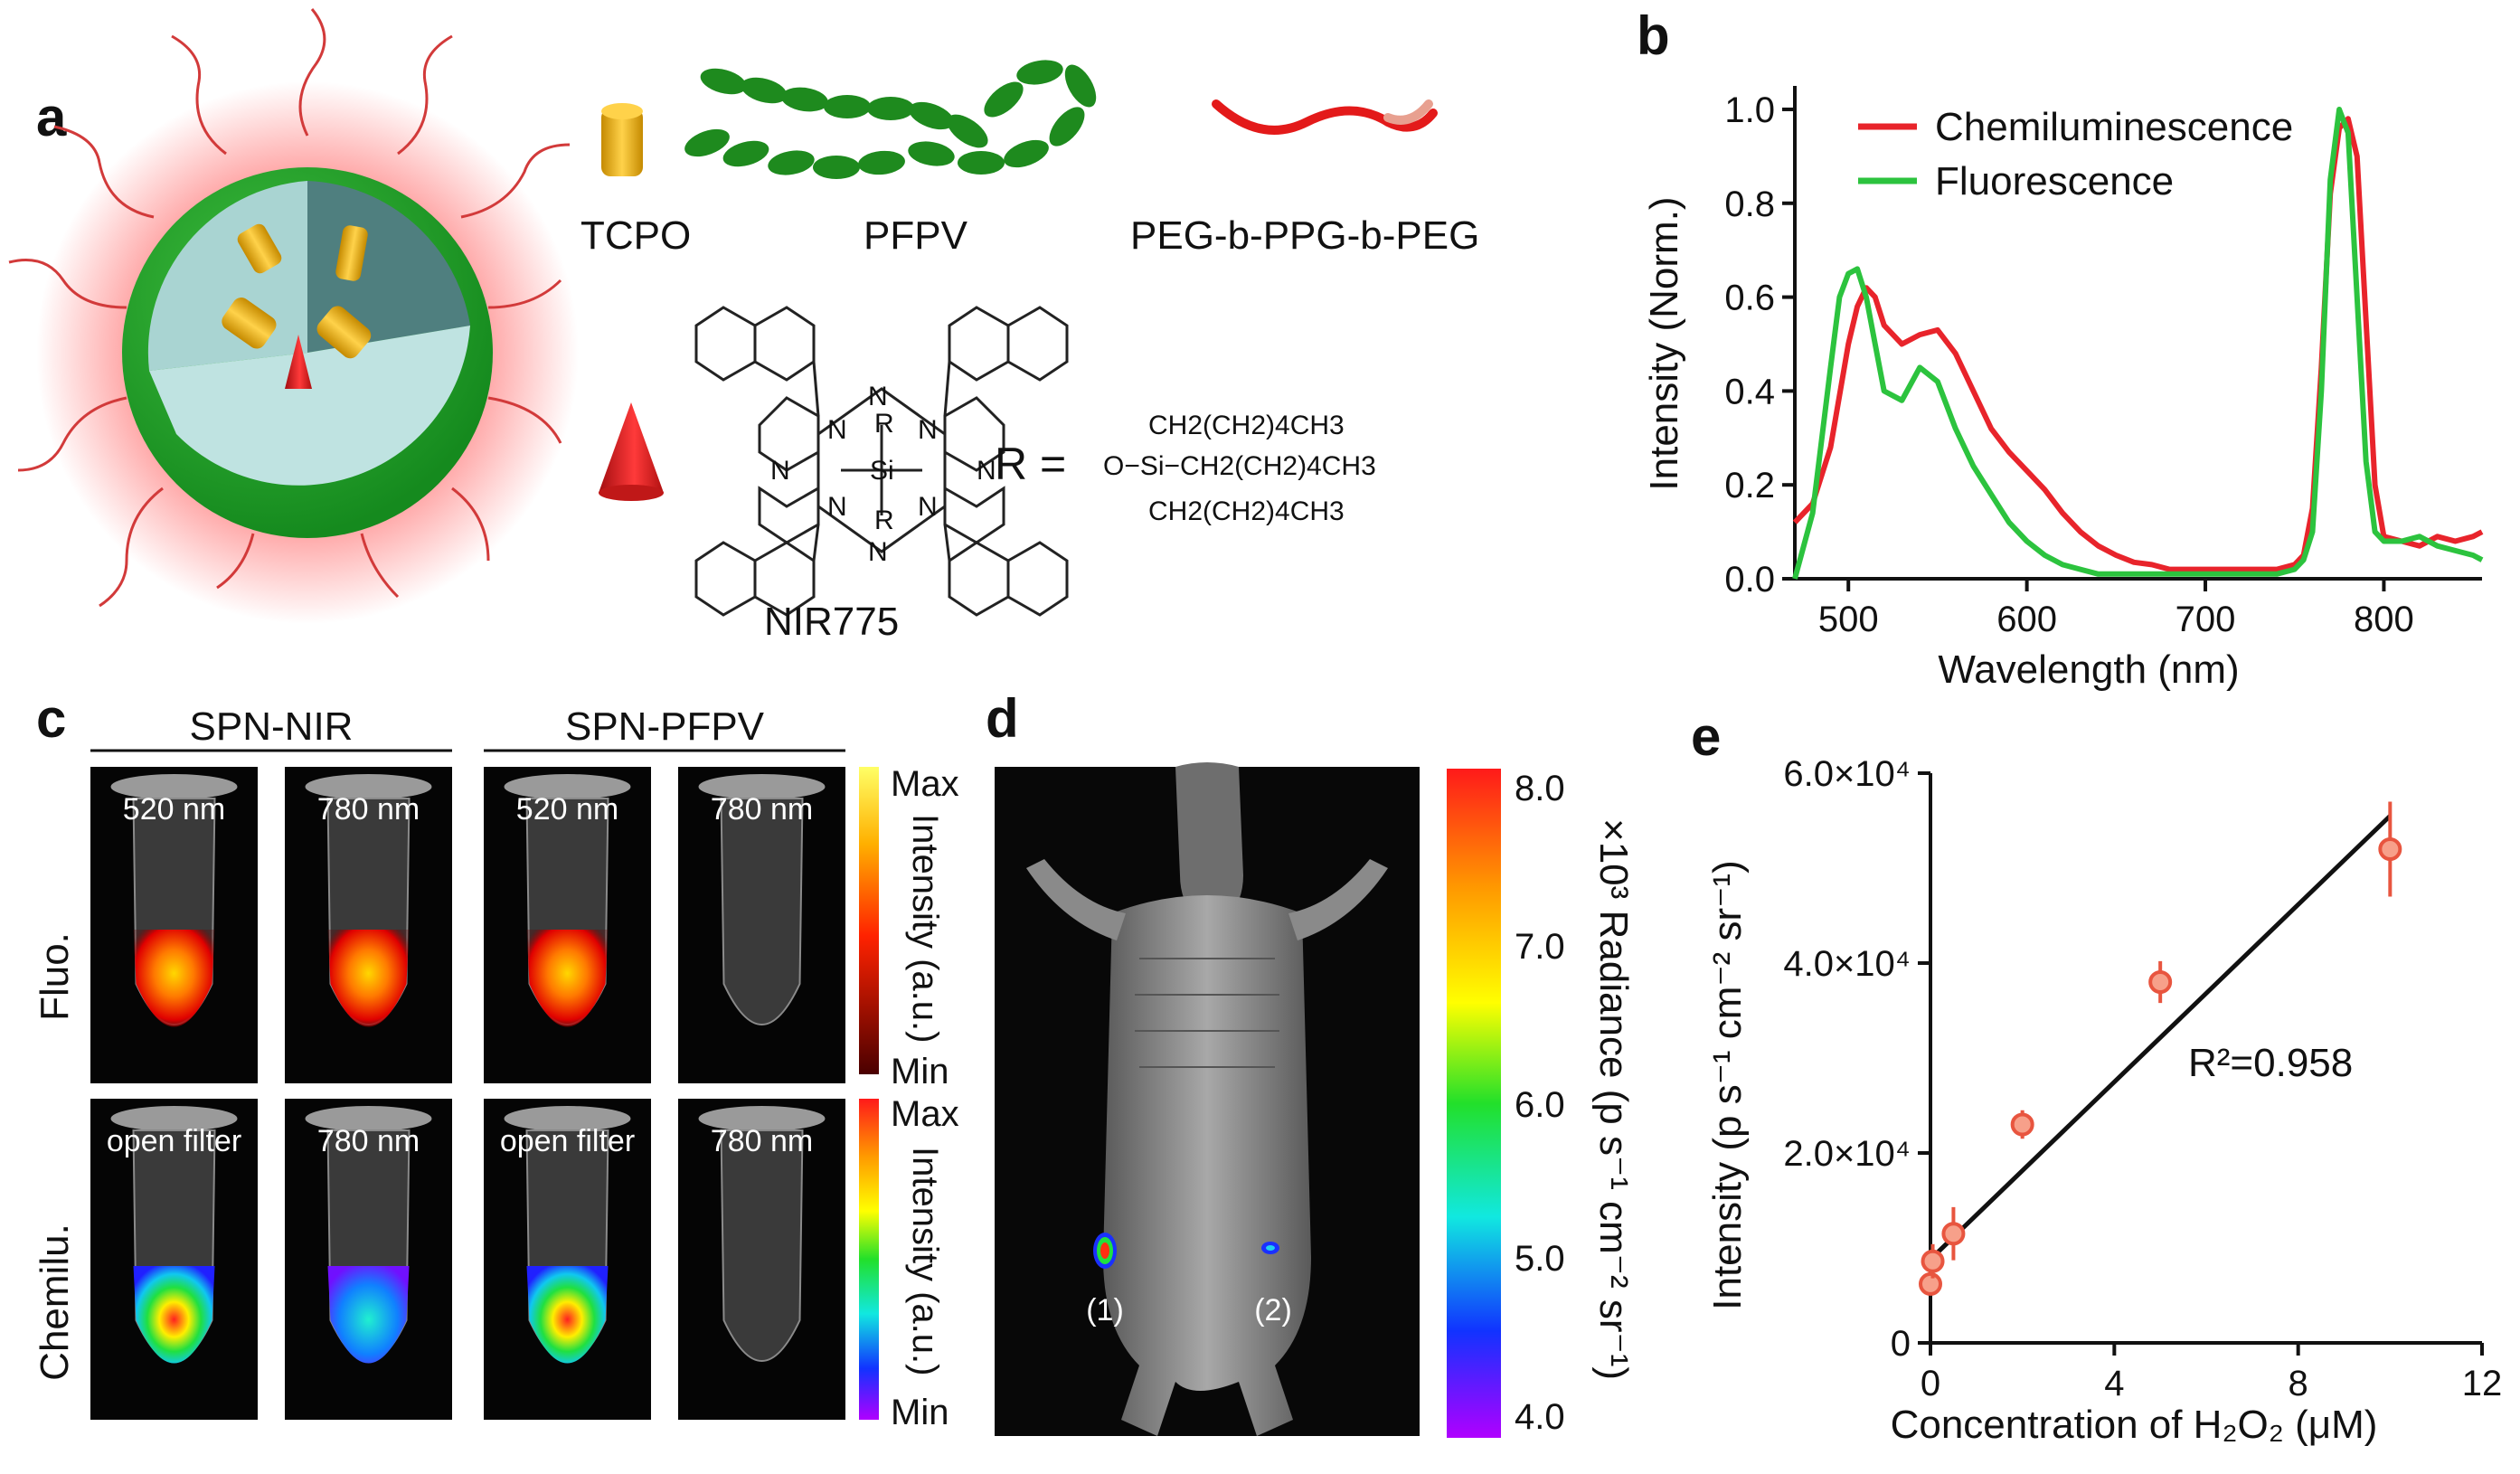  I want to click on pfpv-label: PFPV, so click(916, 235).